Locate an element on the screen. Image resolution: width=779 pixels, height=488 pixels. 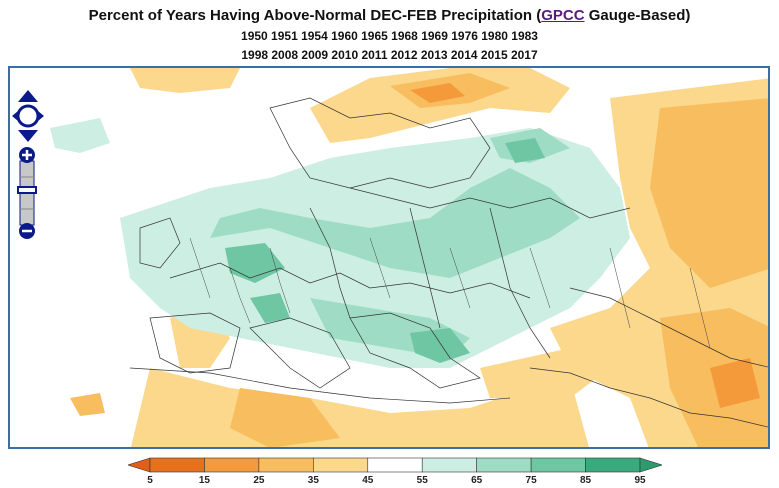
pan-down-icon is located at coordinates (28, 136).